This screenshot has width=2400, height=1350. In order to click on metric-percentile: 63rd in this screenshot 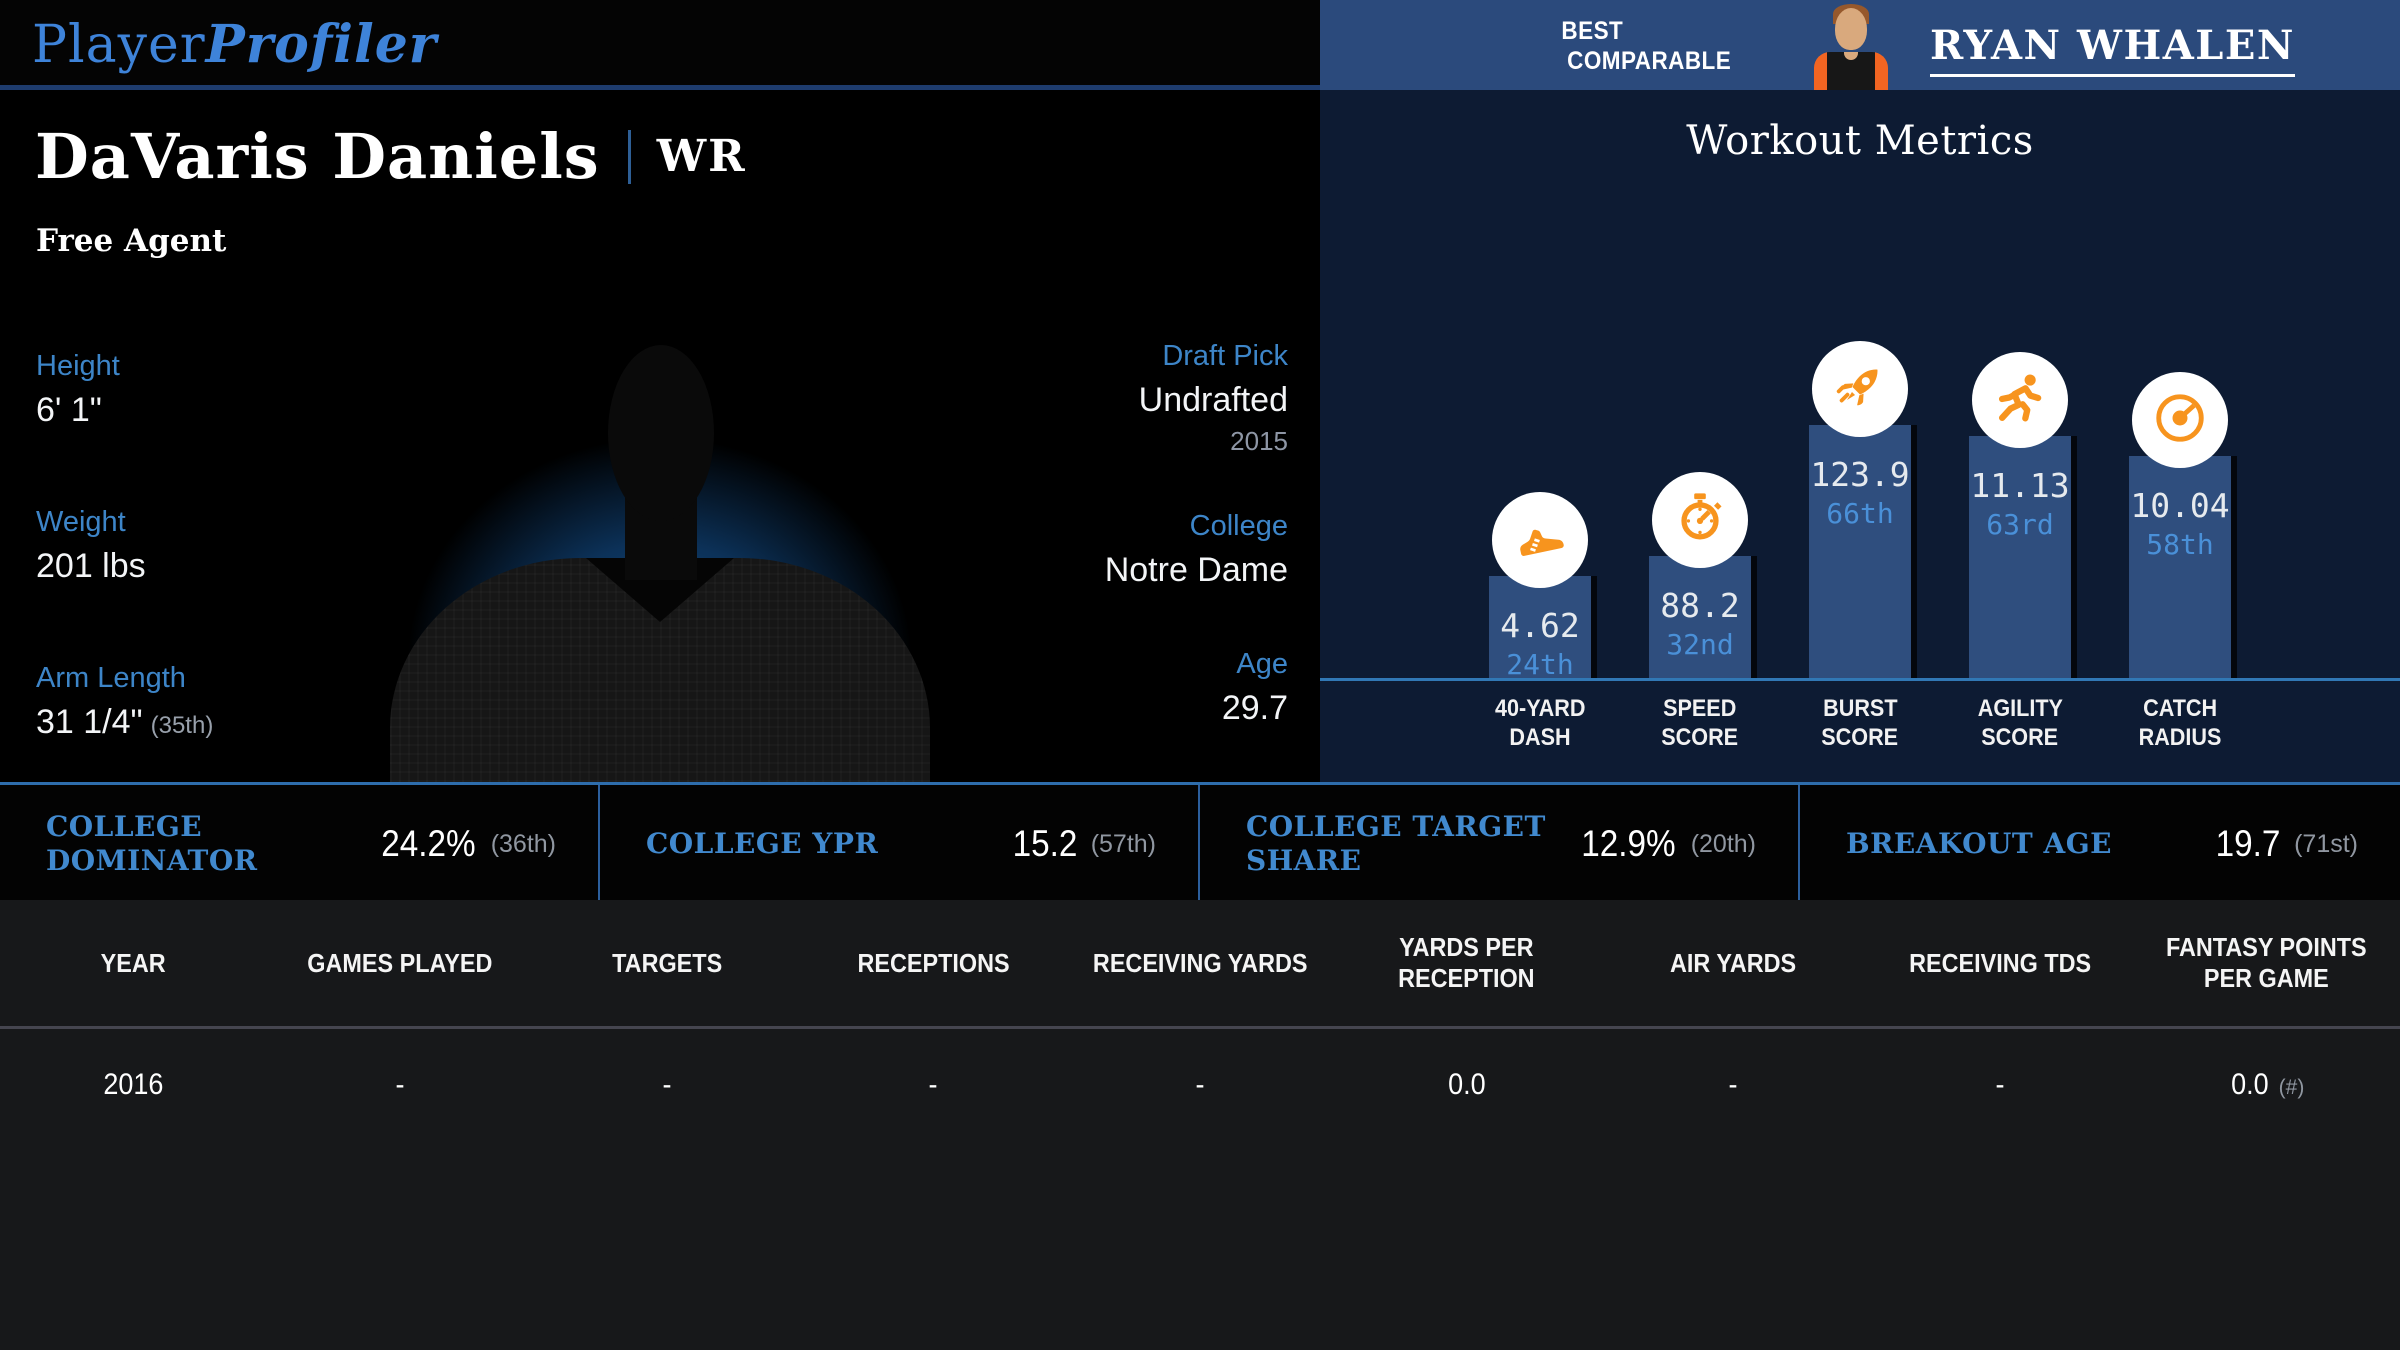, I will do `click(2020, 524)`.